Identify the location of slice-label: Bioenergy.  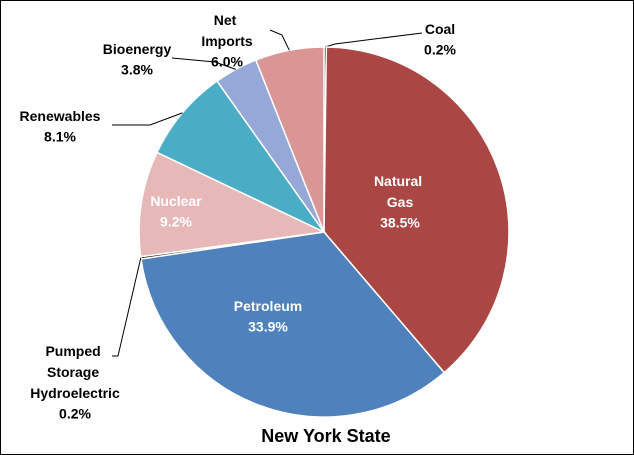
(137, 49).